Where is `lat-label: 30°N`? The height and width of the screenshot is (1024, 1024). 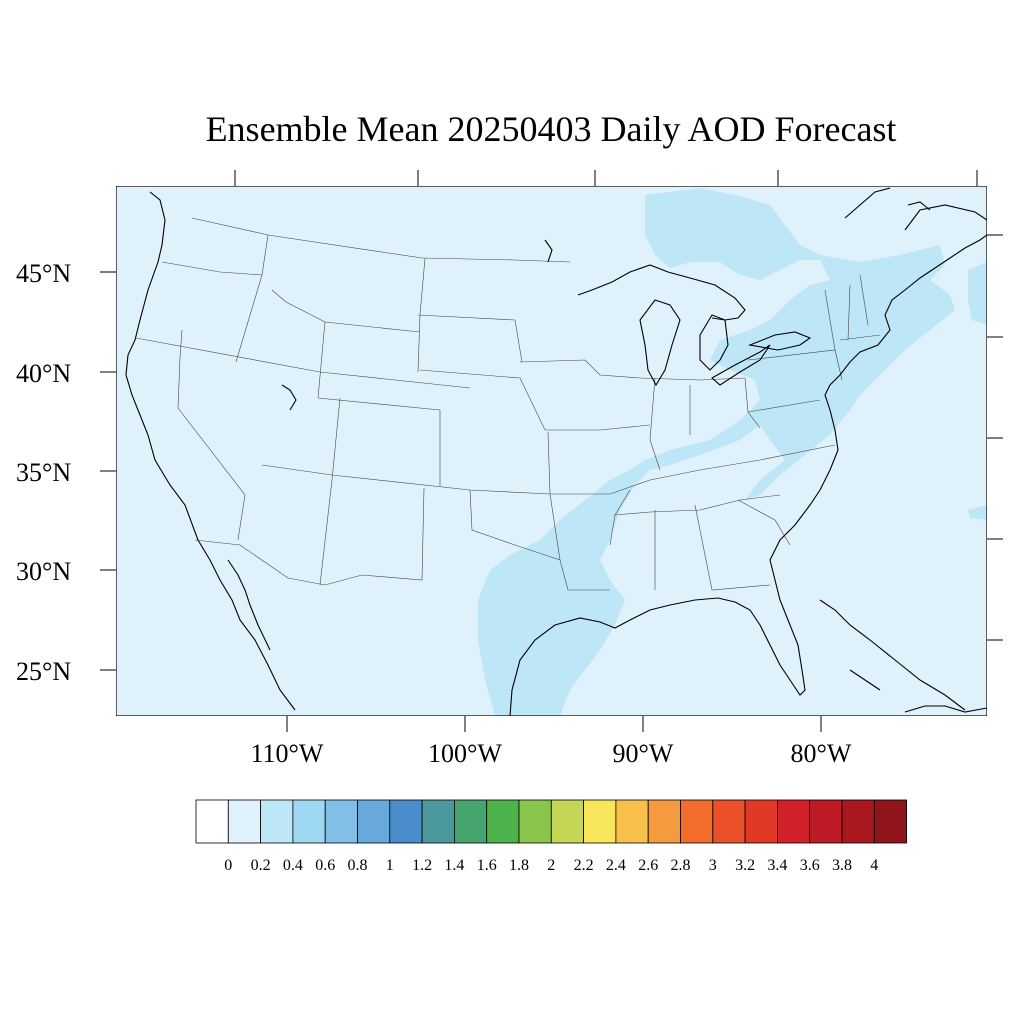
lat-label: 30°N is located at coordinates (43, 571).